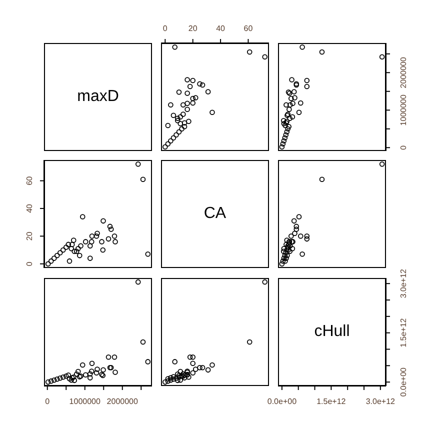 The image size is (432, 432). Describe the element at coordinates (249, 28) in the screenshot. I see `x-tick-label: 60` at that location.